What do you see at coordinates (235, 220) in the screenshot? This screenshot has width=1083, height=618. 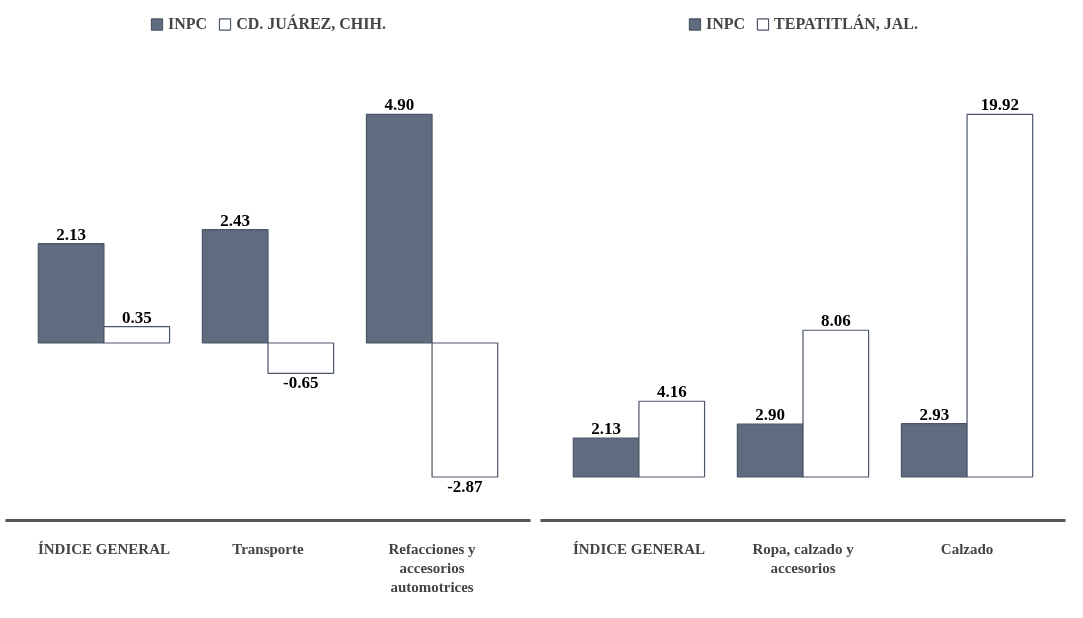 I see `data-label: 2.43` at bounding box center [235, 220].